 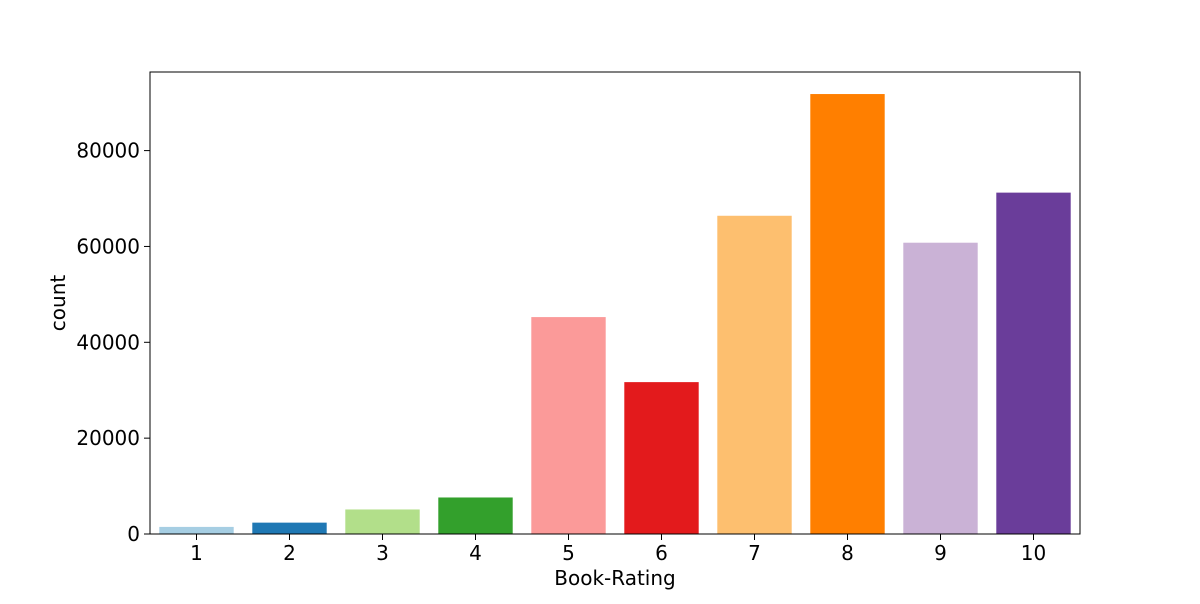 I want to click on y-axis-ticks: 0 20000 40000 60000 80000, so click(x=113, y=342).